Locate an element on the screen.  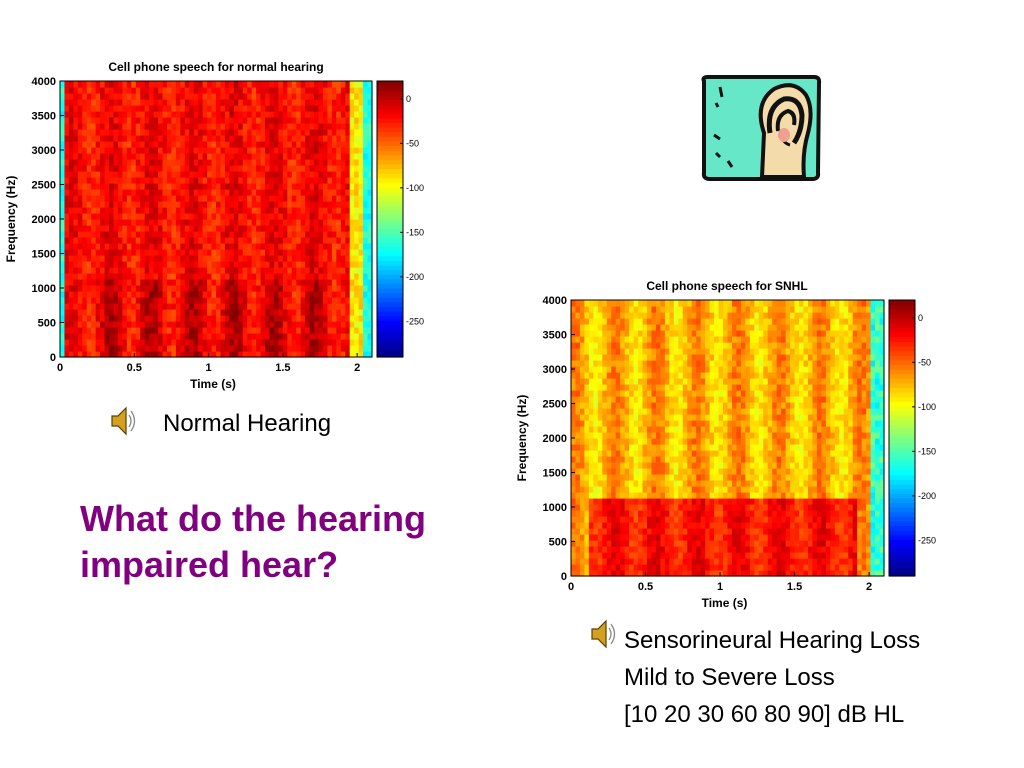
caption-snhl-line1: Sensorineural Hearing Loss is located at coordinates (772, 640).